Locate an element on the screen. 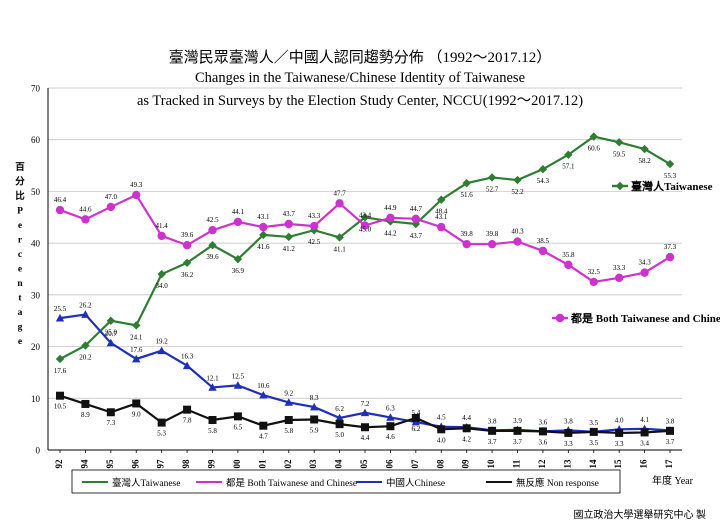 This screenshot has width=720, height=527. data-label: 59.5 is located at coordinates (619, 154).